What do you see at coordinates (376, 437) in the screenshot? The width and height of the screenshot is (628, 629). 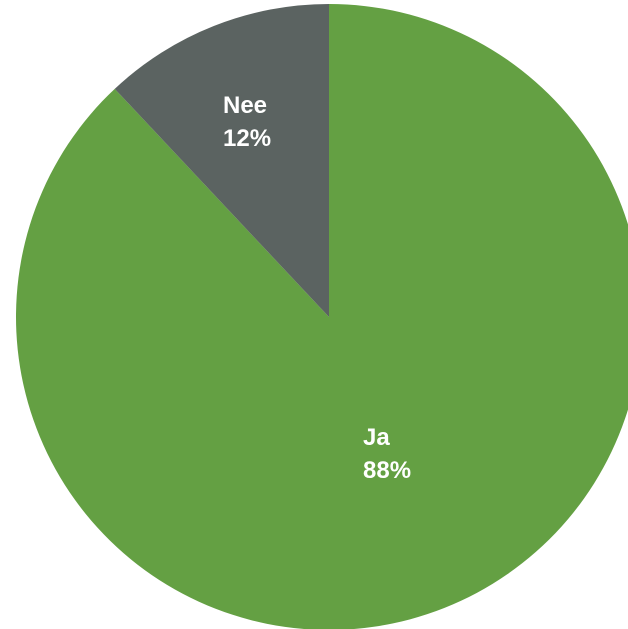 I see `slice-label-ja: Ja` at bounding box center [376, 437].